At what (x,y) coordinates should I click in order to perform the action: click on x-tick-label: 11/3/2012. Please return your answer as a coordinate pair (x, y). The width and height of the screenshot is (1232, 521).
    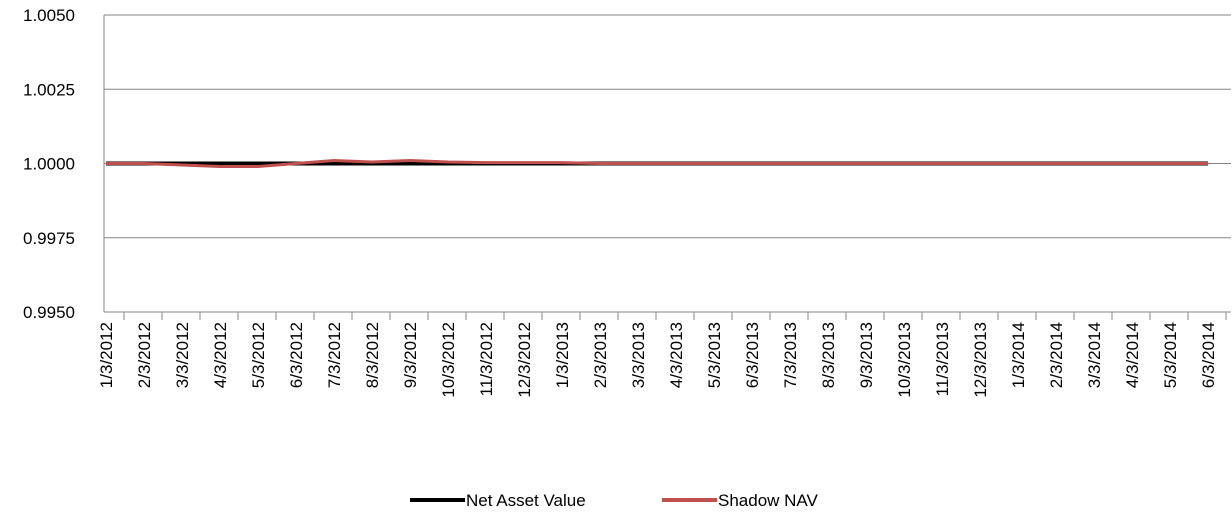
    Looking at the image, I should click on (486, 359).